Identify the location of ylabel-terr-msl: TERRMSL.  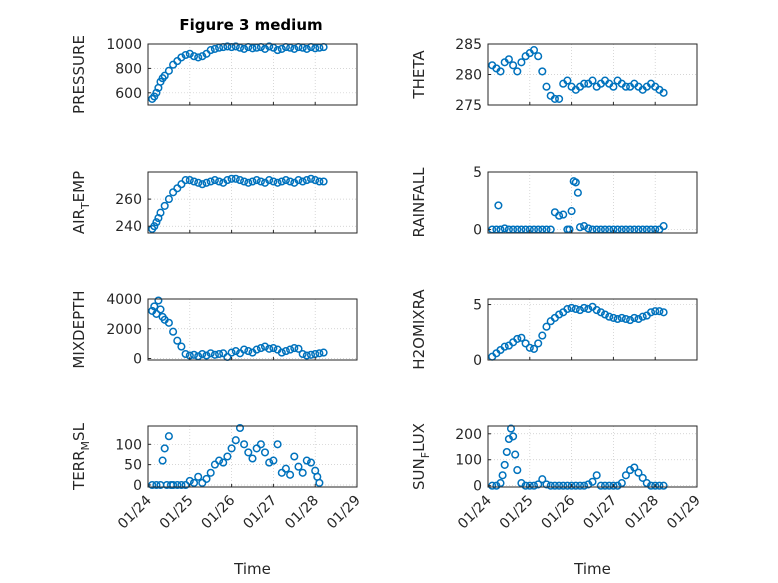
(81, 456).